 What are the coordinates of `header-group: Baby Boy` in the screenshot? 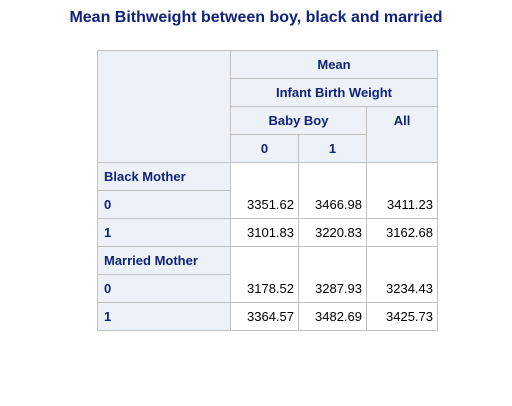 It's located at (298, 120).